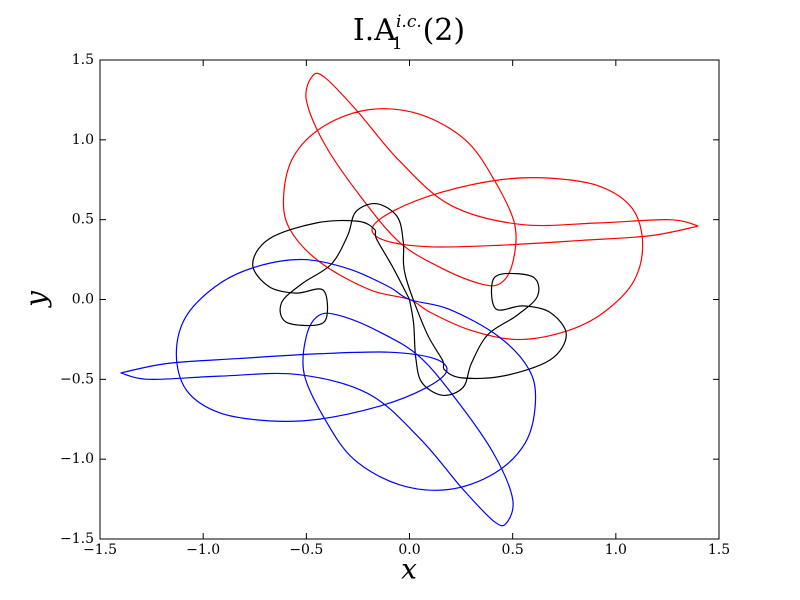  Describe the element at coordinates (409, 569) in the screenshot. I see `x-axis-label: x` at that location.